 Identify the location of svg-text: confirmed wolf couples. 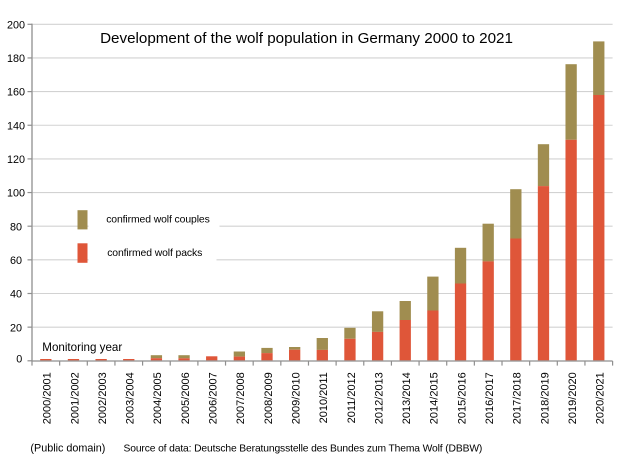
(158, 219).